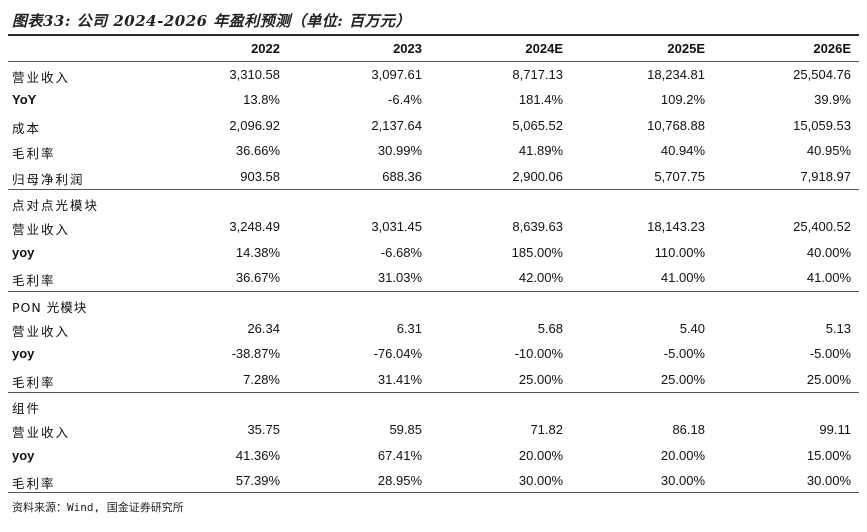 The image size is (867, 532). I want to click on table-row: 营业收入 26.34 6.31 5.68 5.40 5.13, so click(433, 328).